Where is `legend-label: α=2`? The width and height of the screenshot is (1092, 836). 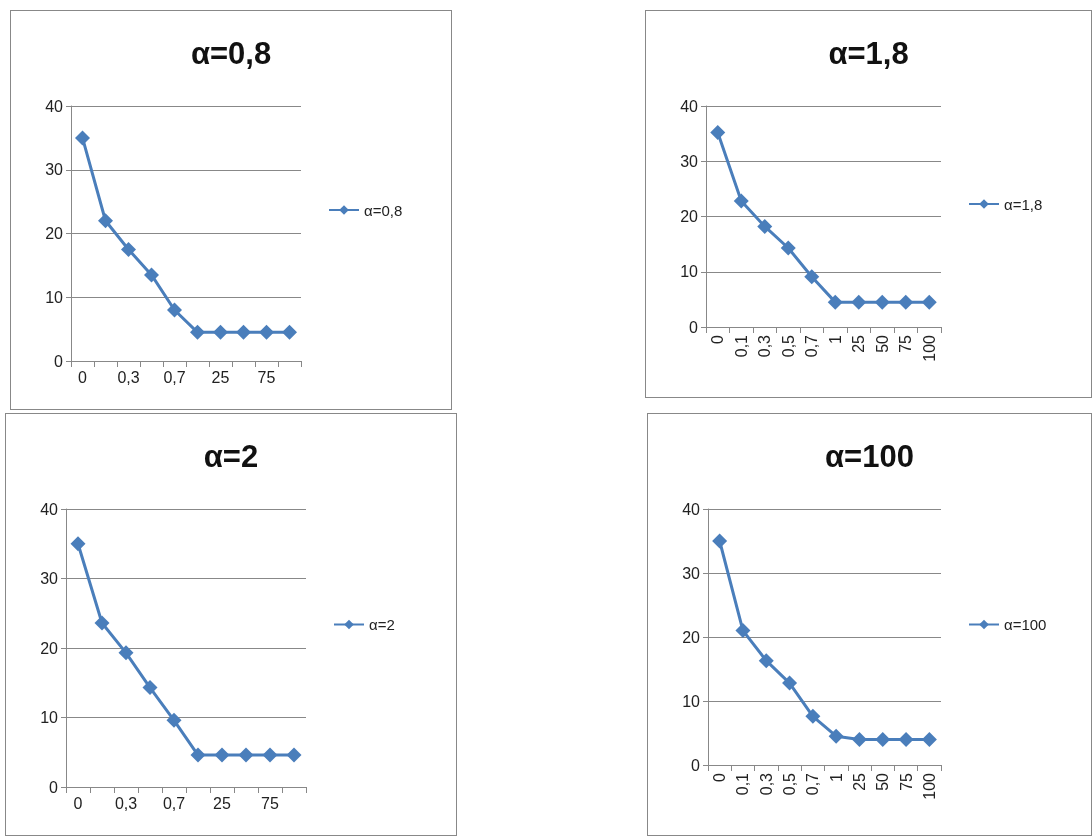 legend-label: α=2 is located at coordinates (382, 624).